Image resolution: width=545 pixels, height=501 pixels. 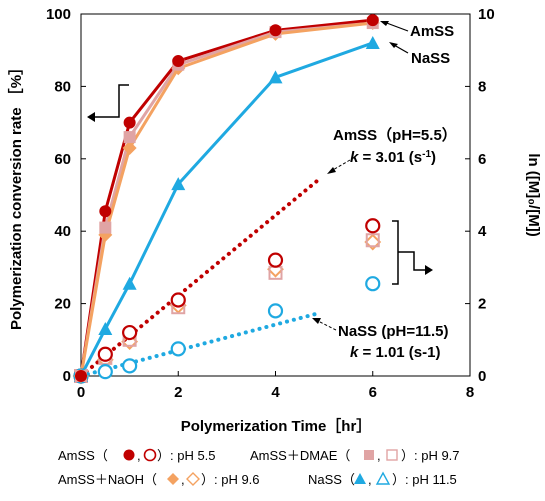 I want to click on fit-line, so click(x=200, y=344).